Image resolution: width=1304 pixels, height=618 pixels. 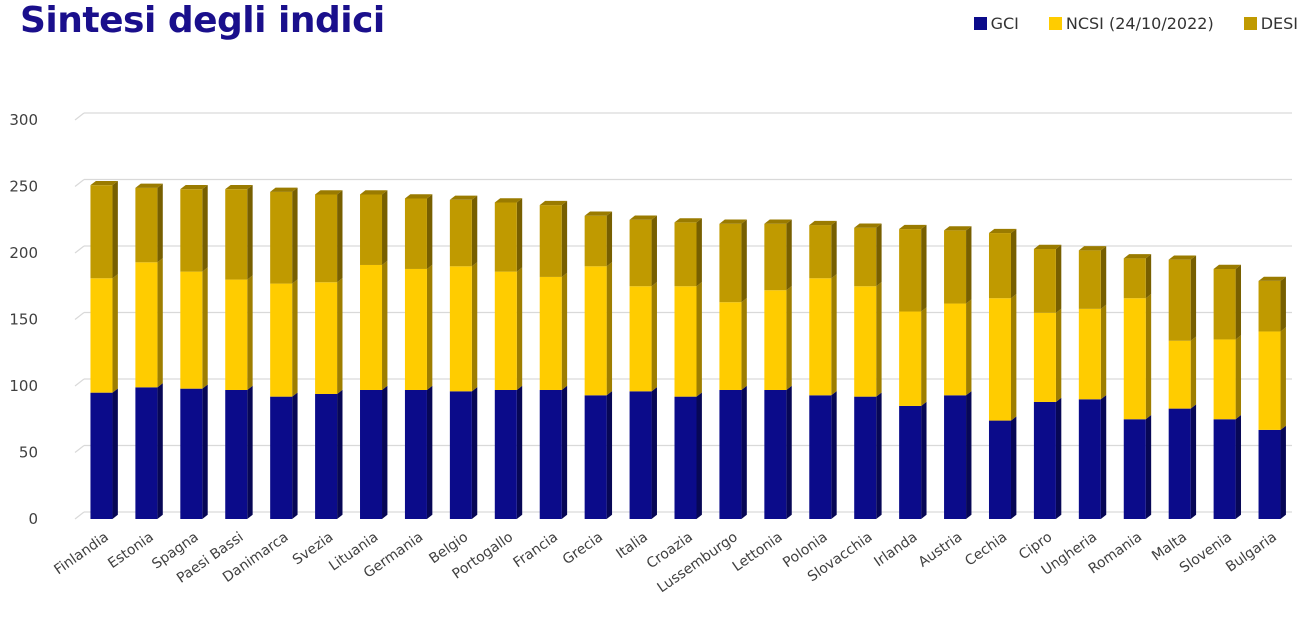 I want to click on x-tick-label: Grecia, so click(x=583, y=548).